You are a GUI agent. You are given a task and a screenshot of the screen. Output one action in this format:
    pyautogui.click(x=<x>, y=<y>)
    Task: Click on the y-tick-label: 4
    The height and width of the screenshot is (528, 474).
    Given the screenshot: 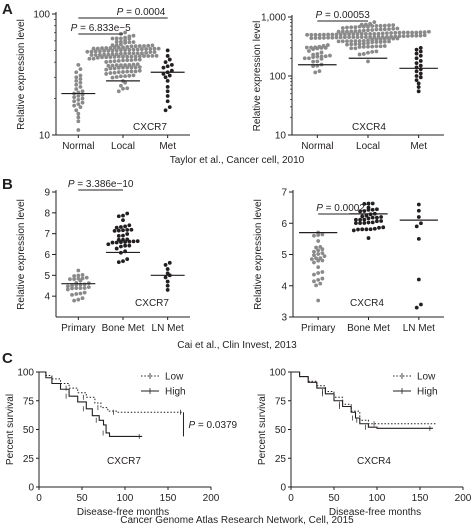 What is the action you would take?
    pyautogui.click(x=47, y=297)
    